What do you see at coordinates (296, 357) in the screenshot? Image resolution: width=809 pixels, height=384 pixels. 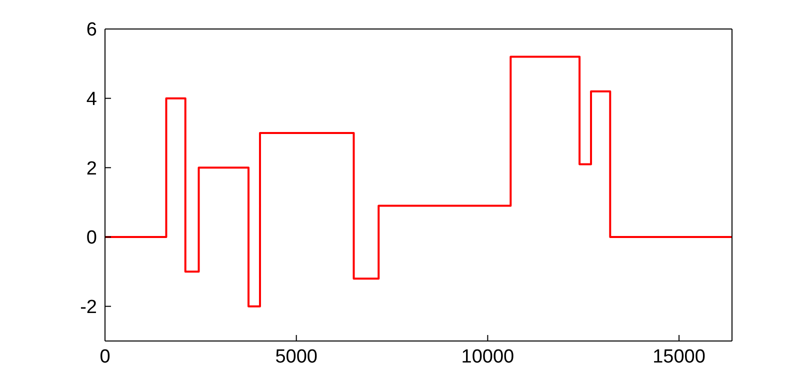 I see `x-tick-label: 5000` at bounding box center [296, 357].